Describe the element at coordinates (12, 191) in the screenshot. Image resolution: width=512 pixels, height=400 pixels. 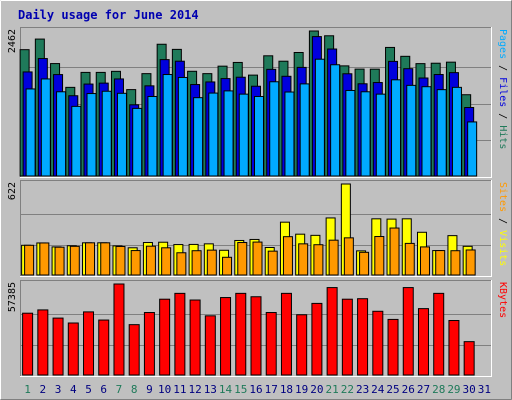
I see `max-value-label: 622` at that location.